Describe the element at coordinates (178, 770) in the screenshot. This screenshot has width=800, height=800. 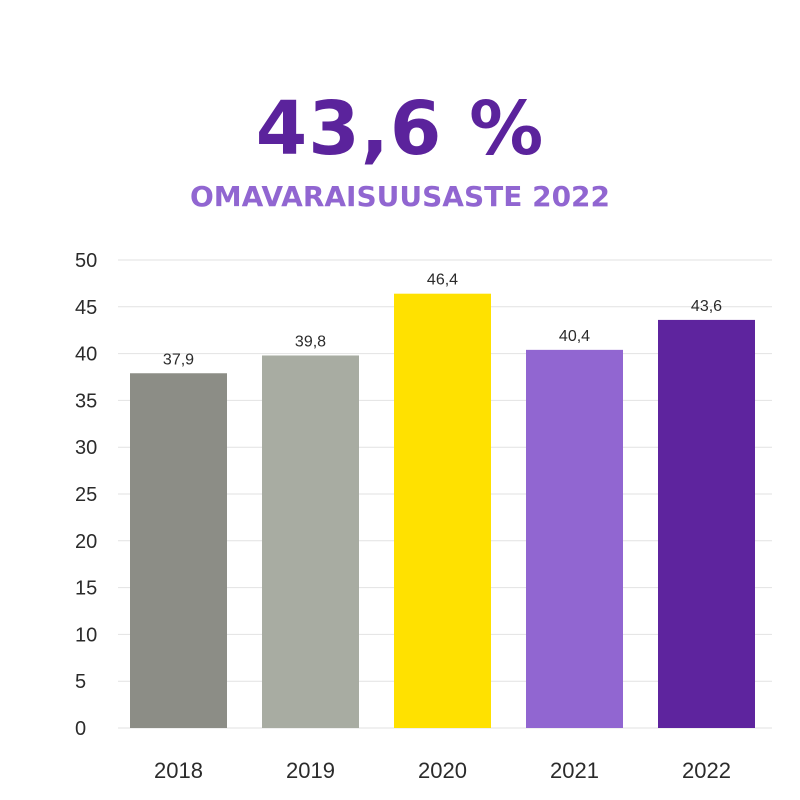
I see `x-tick-label: 2018` at that location.